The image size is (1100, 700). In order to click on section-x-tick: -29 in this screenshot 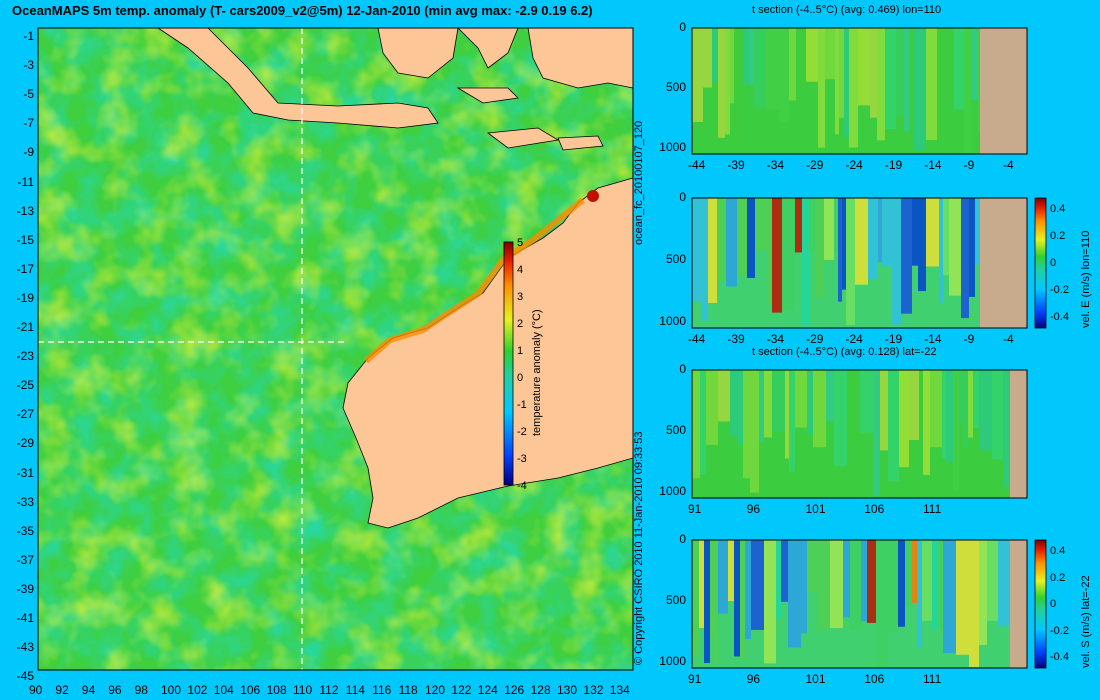, I will do `click(815, 165)`.